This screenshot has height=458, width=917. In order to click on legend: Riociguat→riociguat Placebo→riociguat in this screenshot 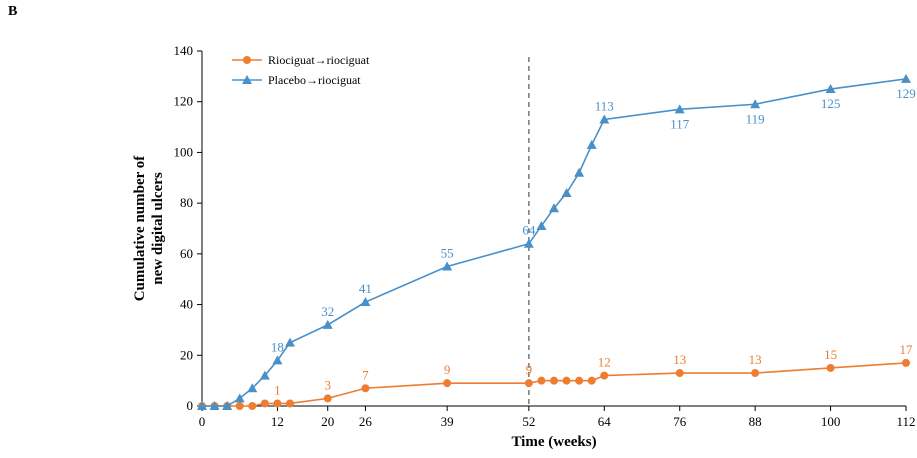, I will do `click(301, 70)`.